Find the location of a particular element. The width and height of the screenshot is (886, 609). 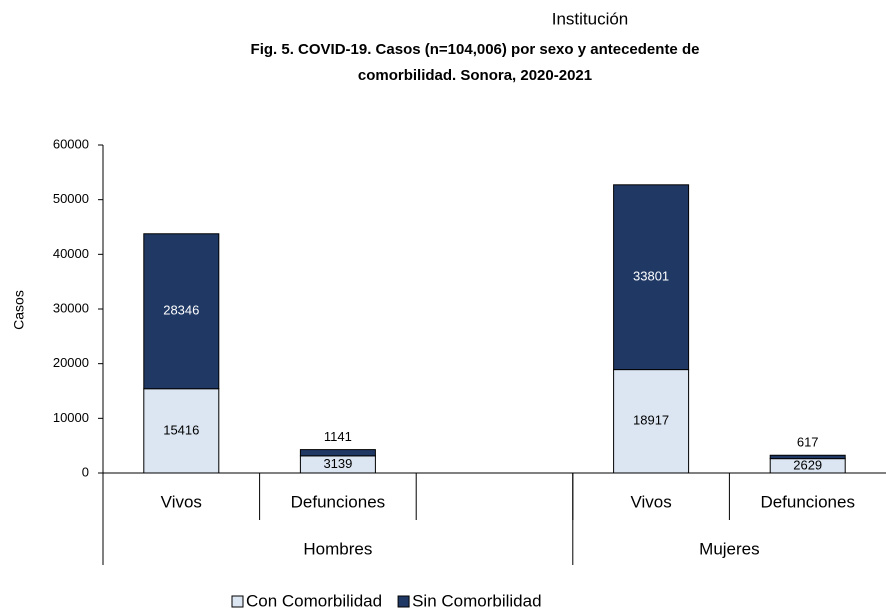

legend-label: Con Comorbilidad is located at coordinates (314, 600).